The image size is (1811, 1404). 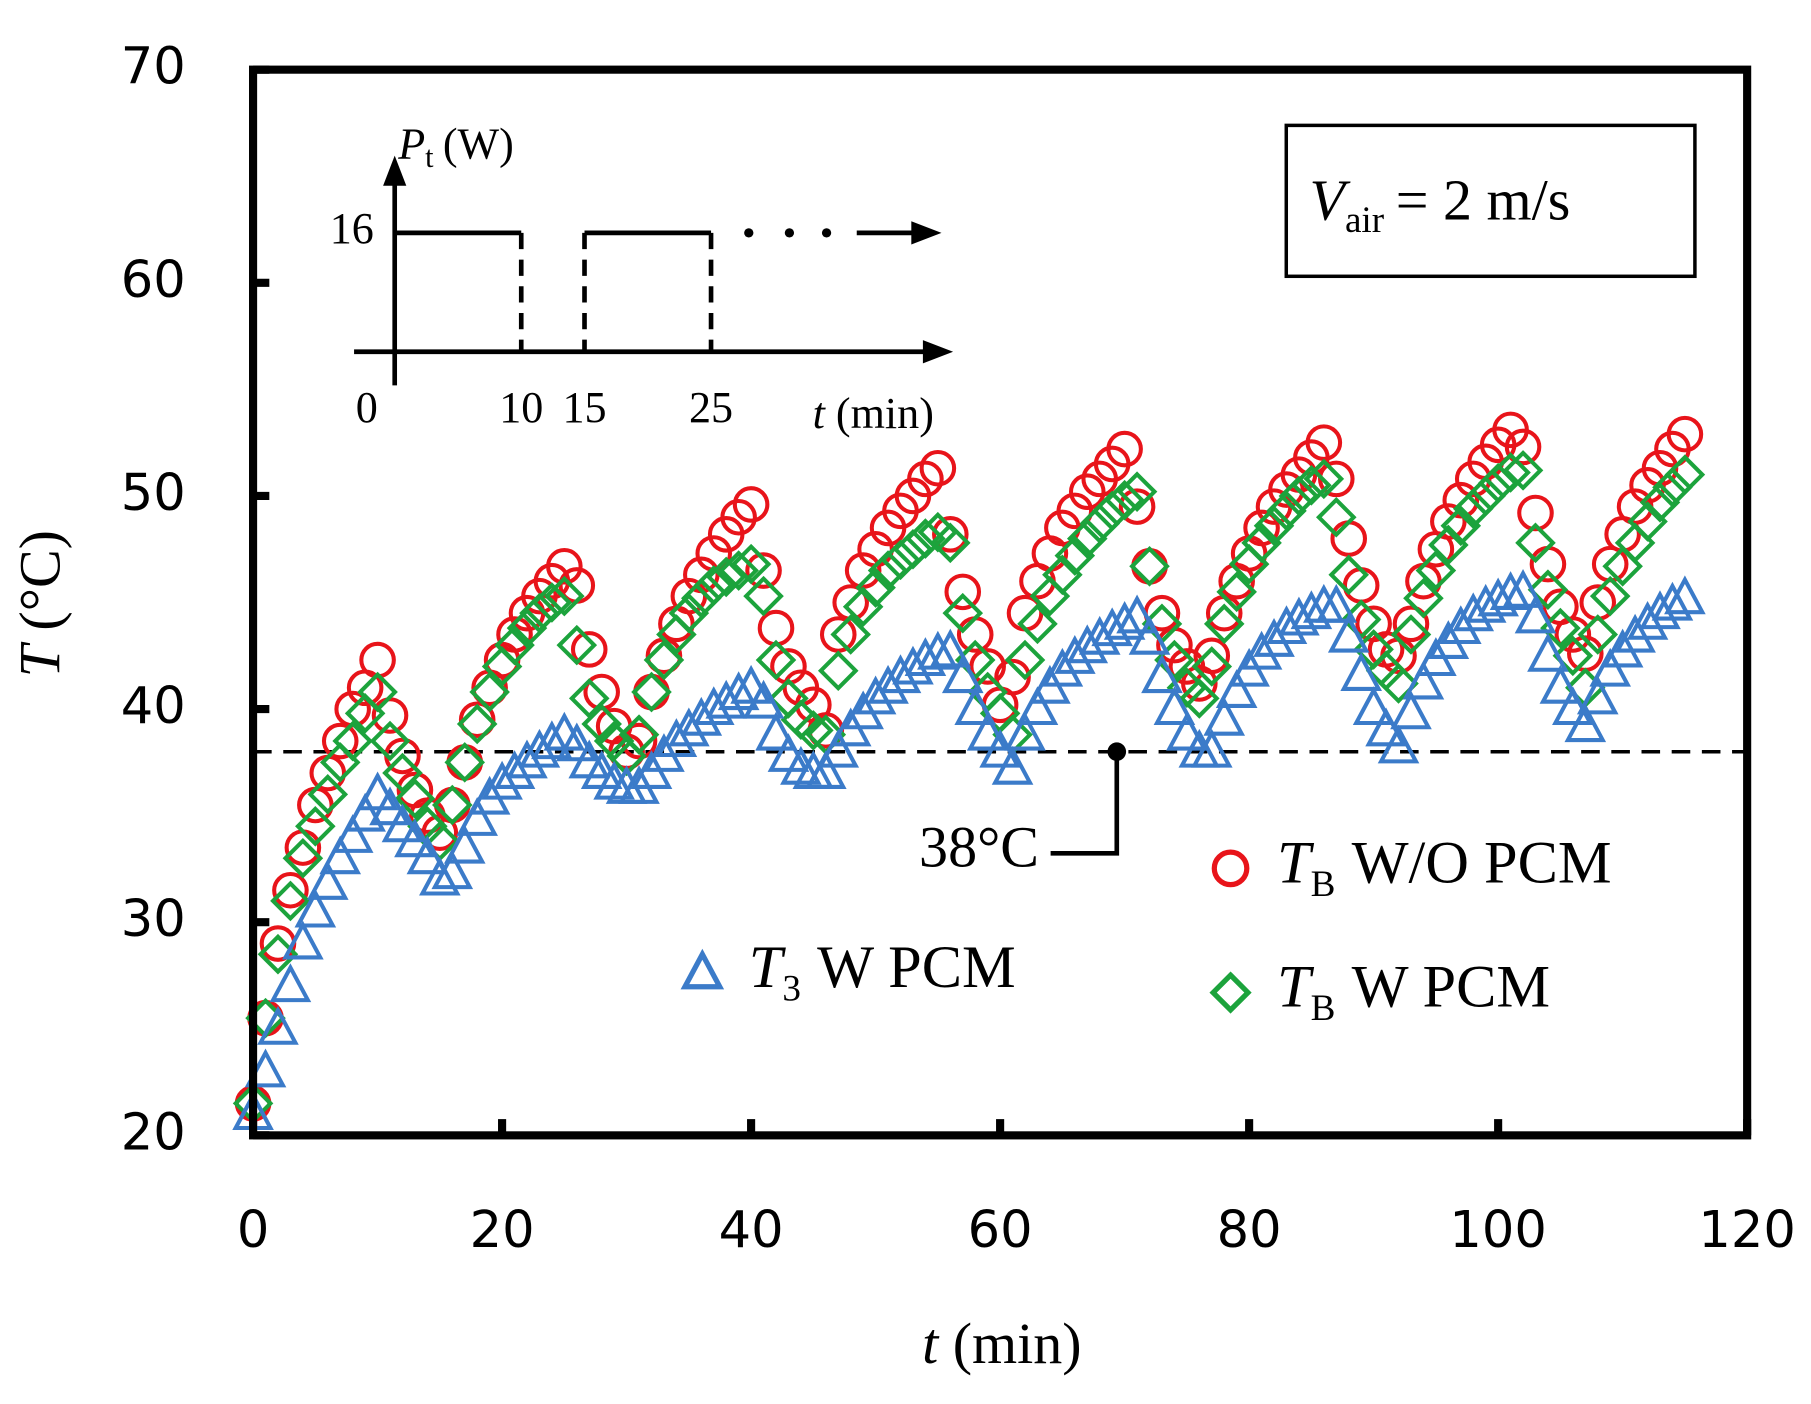 What do you see at coordinates (1323, 883) in the screenshot?
I see `legend-sub: B` at bounding box center [1323, 883].